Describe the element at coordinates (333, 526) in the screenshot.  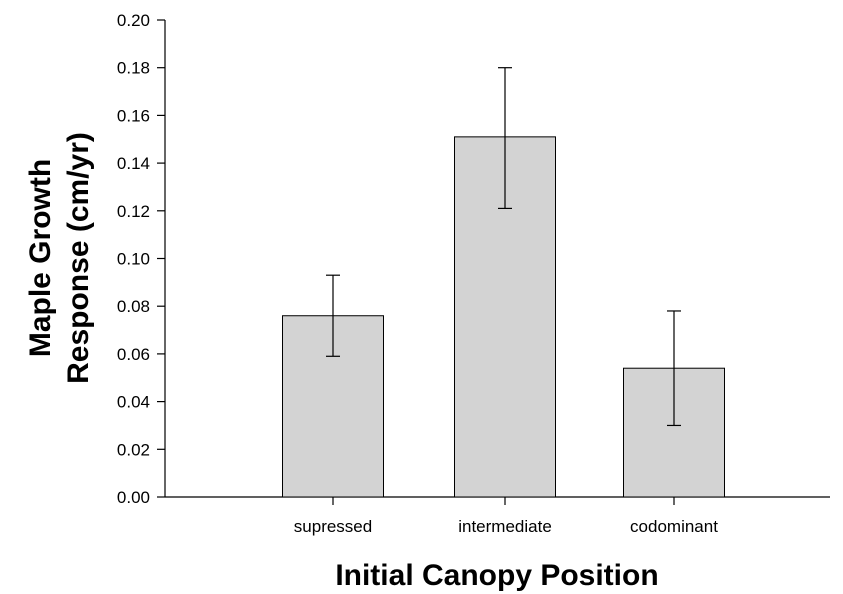
I see `x-tick-label-supressed: supressed` at that location.